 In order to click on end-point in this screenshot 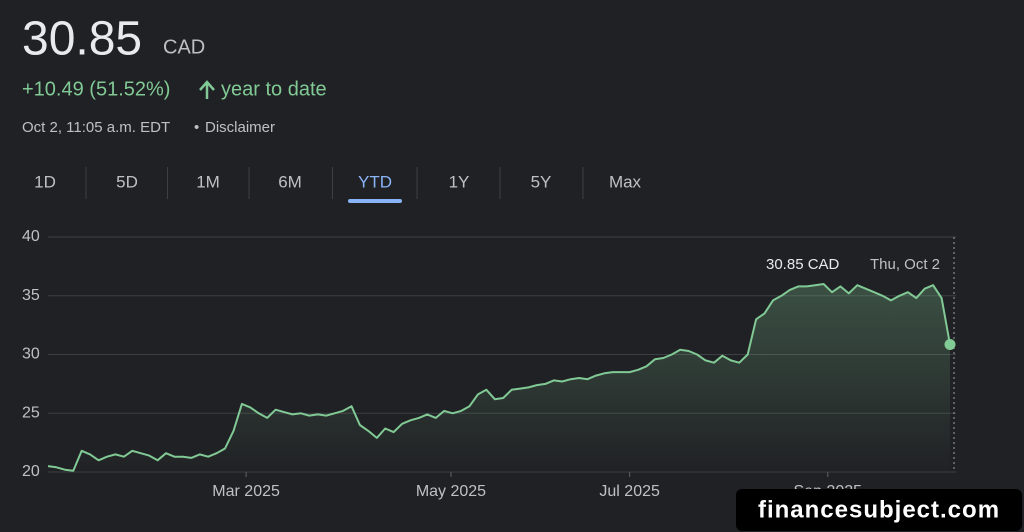, I will do `click(950, 345)`.